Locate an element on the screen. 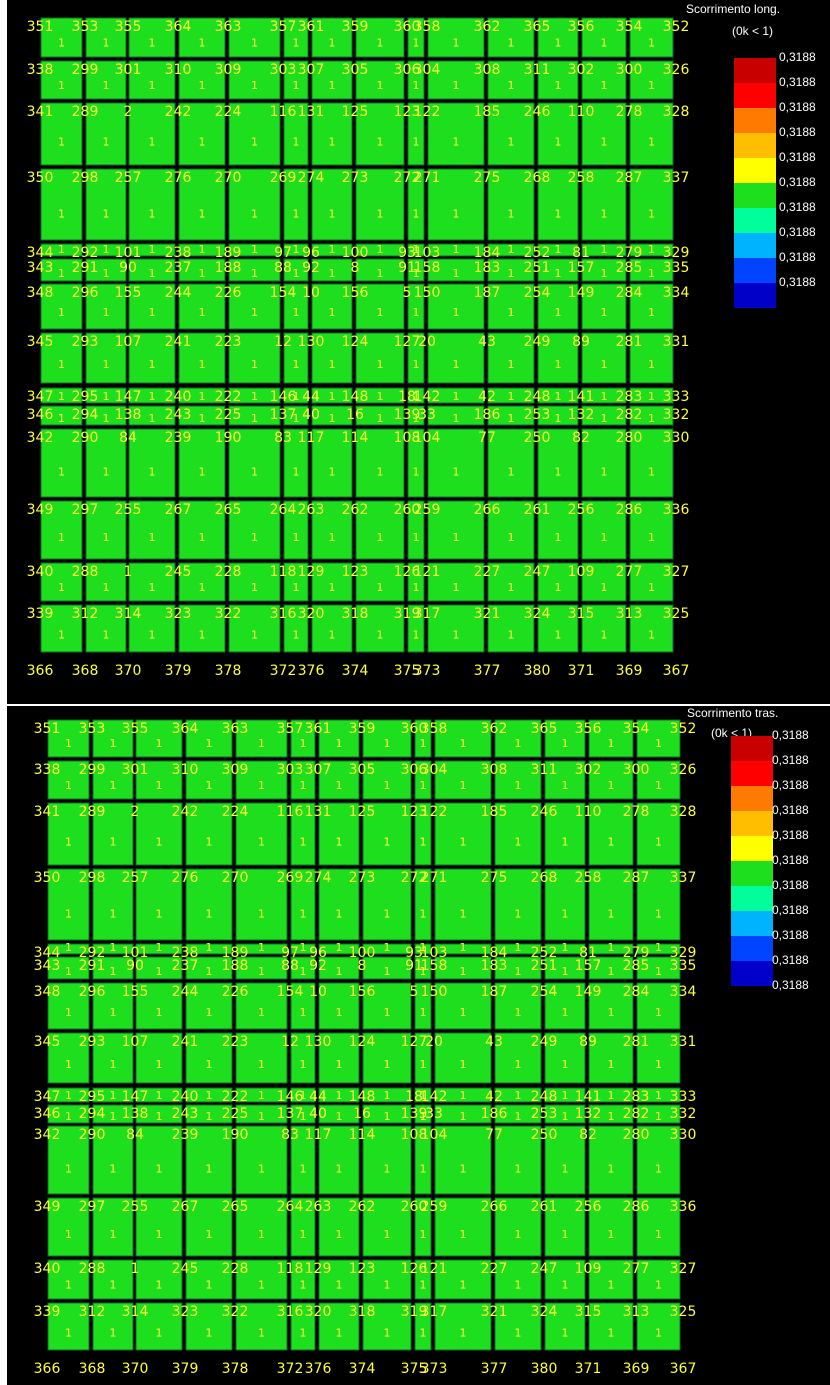 The width and height of the screenshot is (830, 1385). node-label: 358 is located at coordinates (427, 27).